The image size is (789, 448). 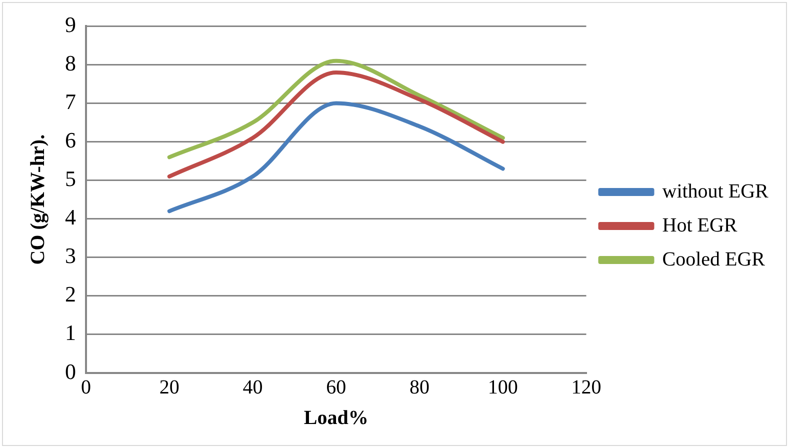 I want to click on x-tick-label: 100, so click(x=503, y=387).